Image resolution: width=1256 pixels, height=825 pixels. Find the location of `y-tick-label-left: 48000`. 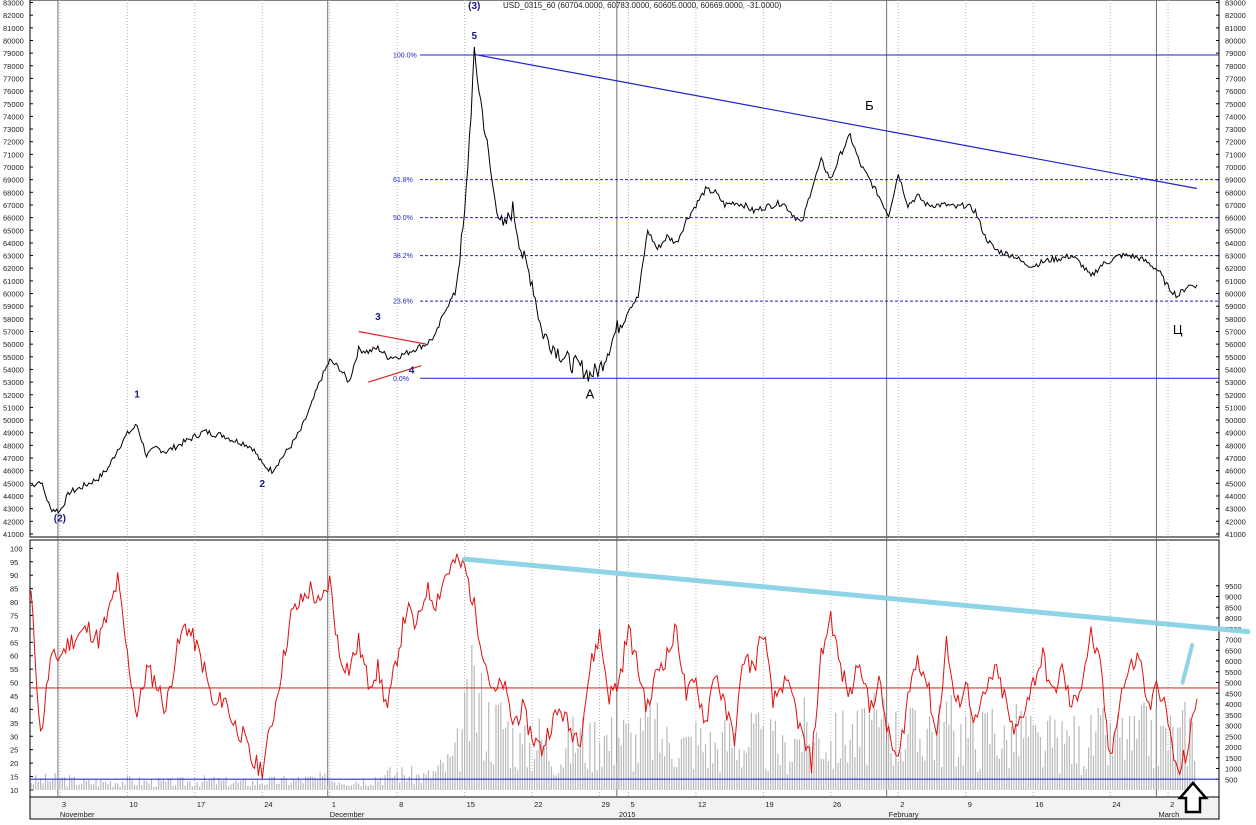

y-tick-label-left: 48000 is located at coordinates (13, 445).